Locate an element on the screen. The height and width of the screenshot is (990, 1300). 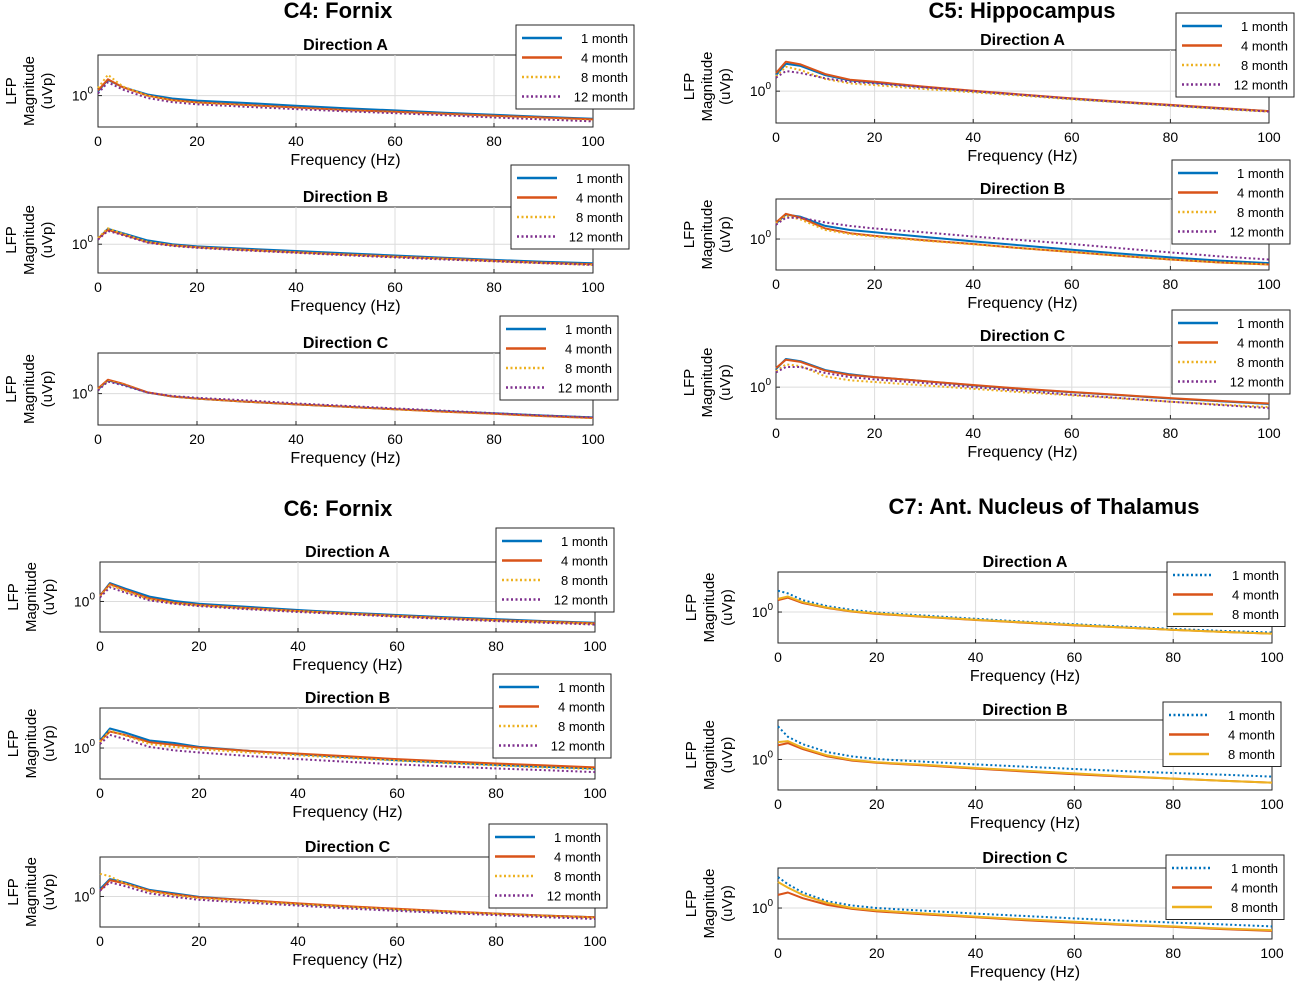
group-title-c5: C5: Hippocampus is located at coordinates (1021, 11).